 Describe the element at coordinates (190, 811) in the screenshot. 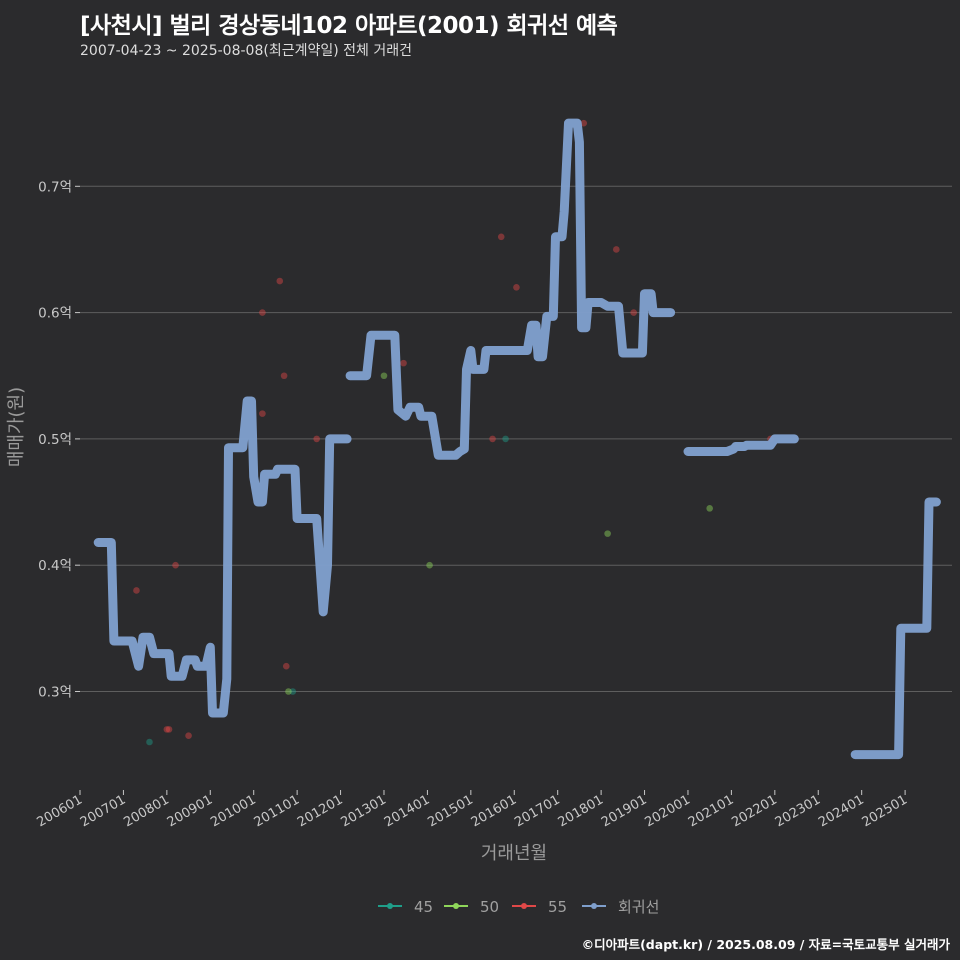

I see `x-tick-label: 200901` at that location.